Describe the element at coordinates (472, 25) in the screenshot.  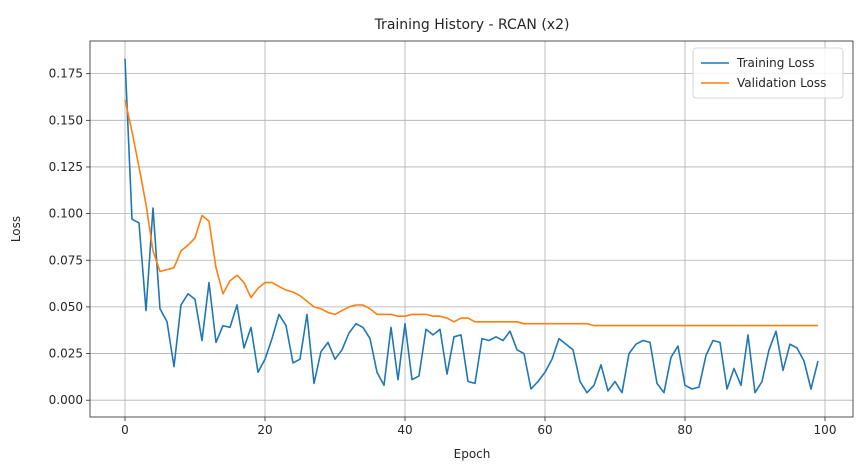
I see `chart-title: Training History - RCAN (x2)` at that location.